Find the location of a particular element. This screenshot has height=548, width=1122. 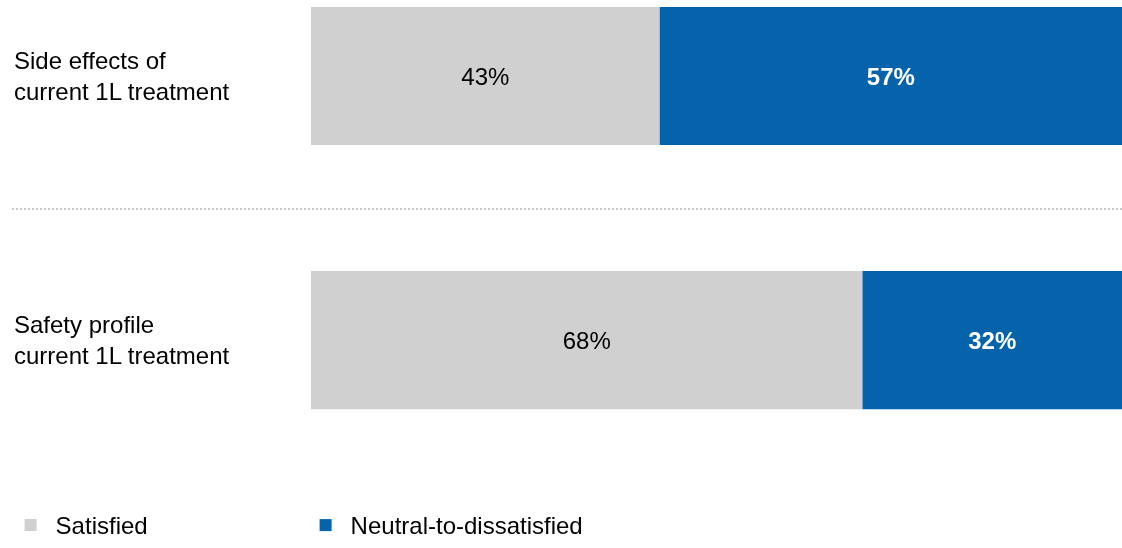

data-label: 57% is located at coordinates (890, 76).